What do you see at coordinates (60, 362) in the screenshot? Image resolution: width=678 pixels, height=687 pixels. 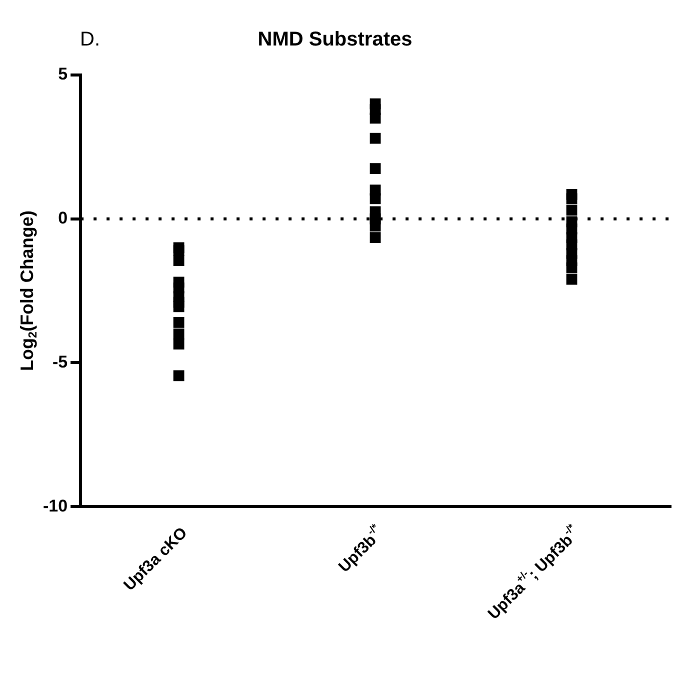 I see `y-tick-label: -5` at bounding box center [60, 362].